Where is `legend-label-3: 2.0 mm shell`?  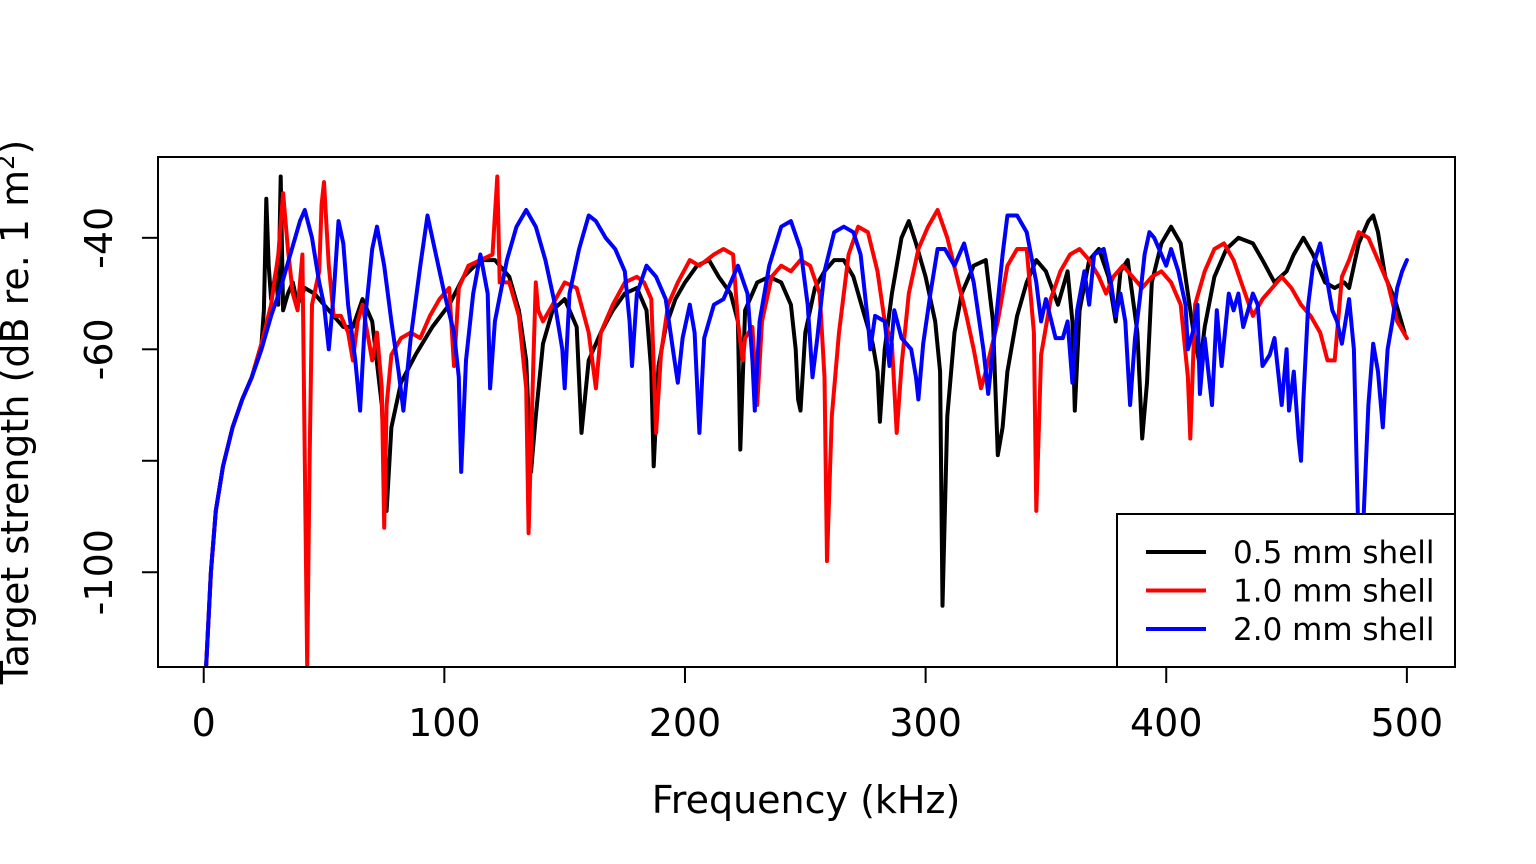
legend-label-3: 2.0 mm shell is located at coordinates (1334, 630).